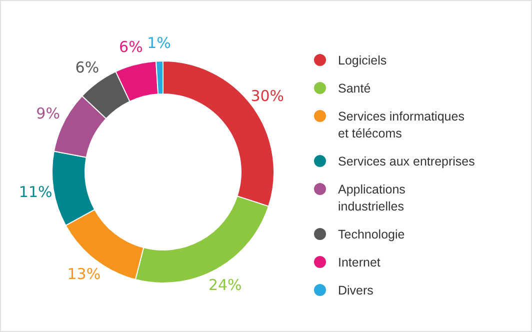 The height and width of the screenshot is (332, 532). I want to click on data-label: 30%, so click(267, 96).